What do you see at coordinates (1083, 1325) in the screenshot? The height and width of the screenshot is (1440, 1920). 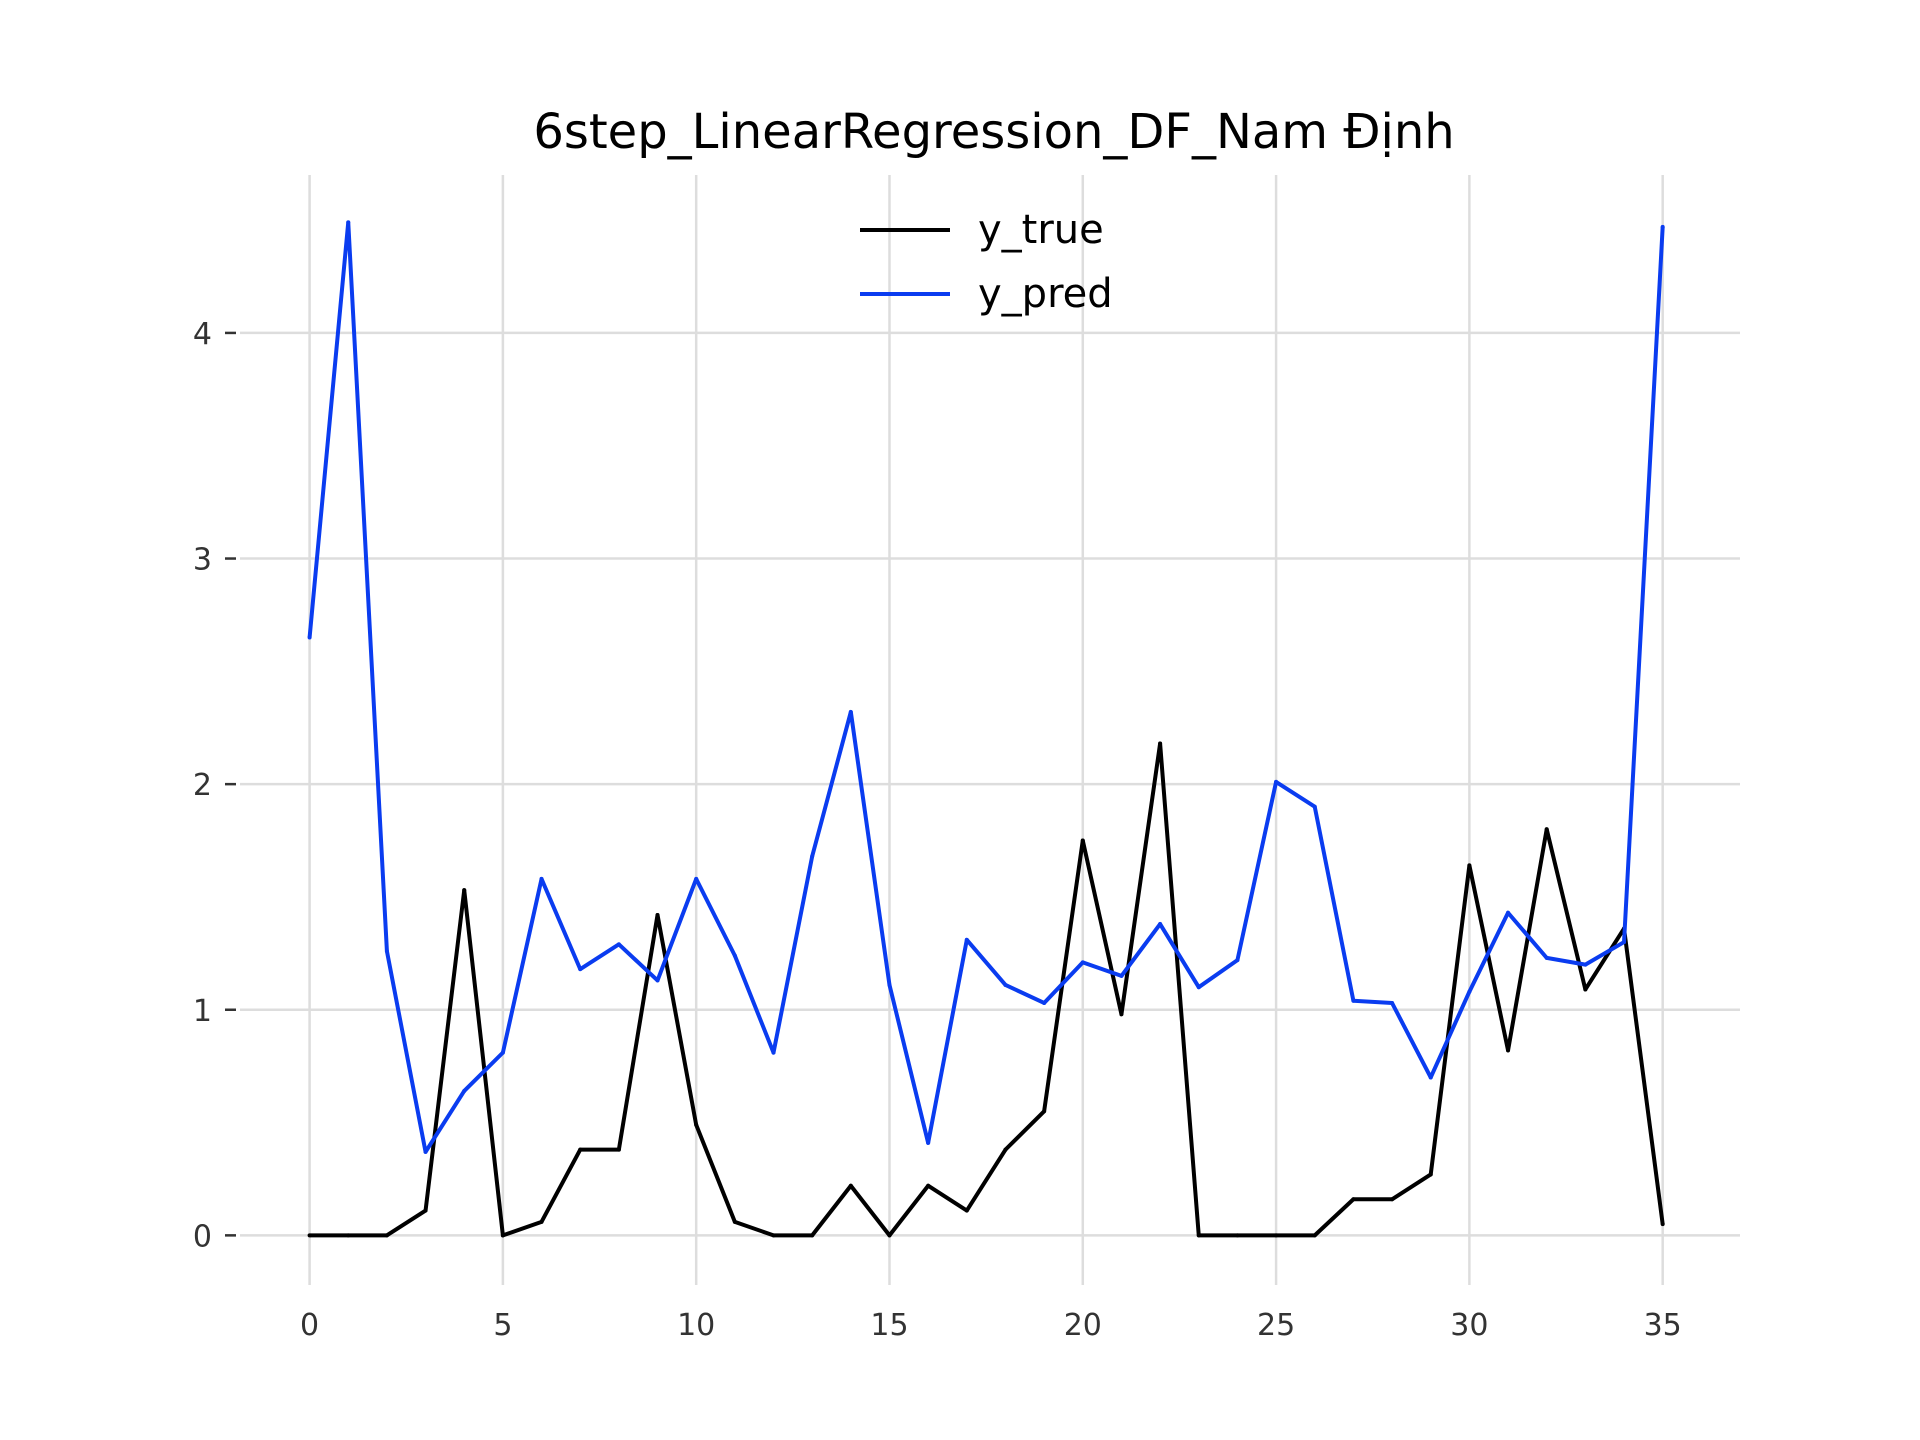 I see `x-tick-label: 20` at bounding box center [1083, 1325].